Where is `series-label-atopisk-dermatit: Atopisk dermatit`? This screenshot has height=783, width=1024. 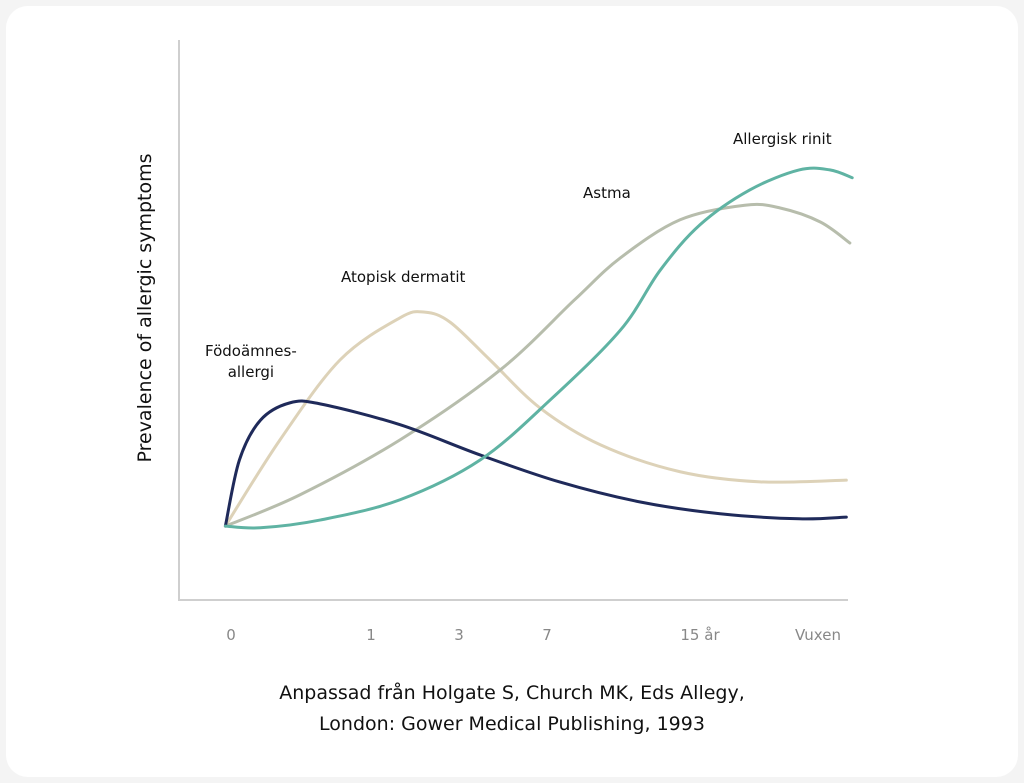 series-label-atopisk-dermatit: Atopisk dermatit is located at coordinates (403, 277).